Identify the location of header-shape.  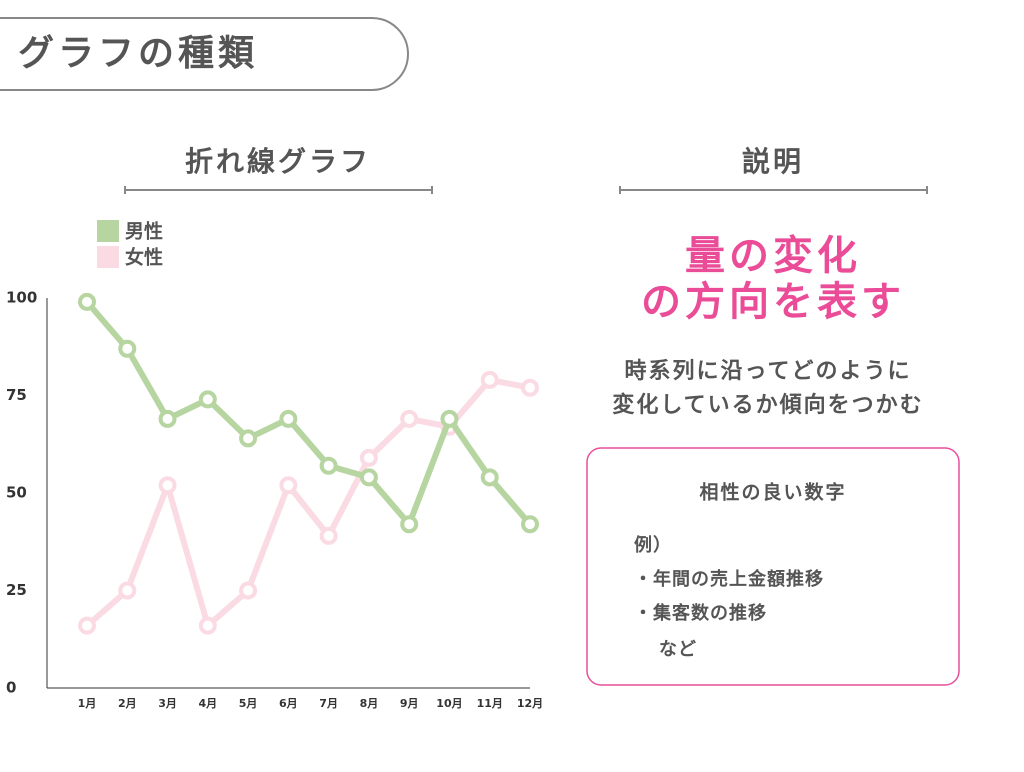
(204, 54).